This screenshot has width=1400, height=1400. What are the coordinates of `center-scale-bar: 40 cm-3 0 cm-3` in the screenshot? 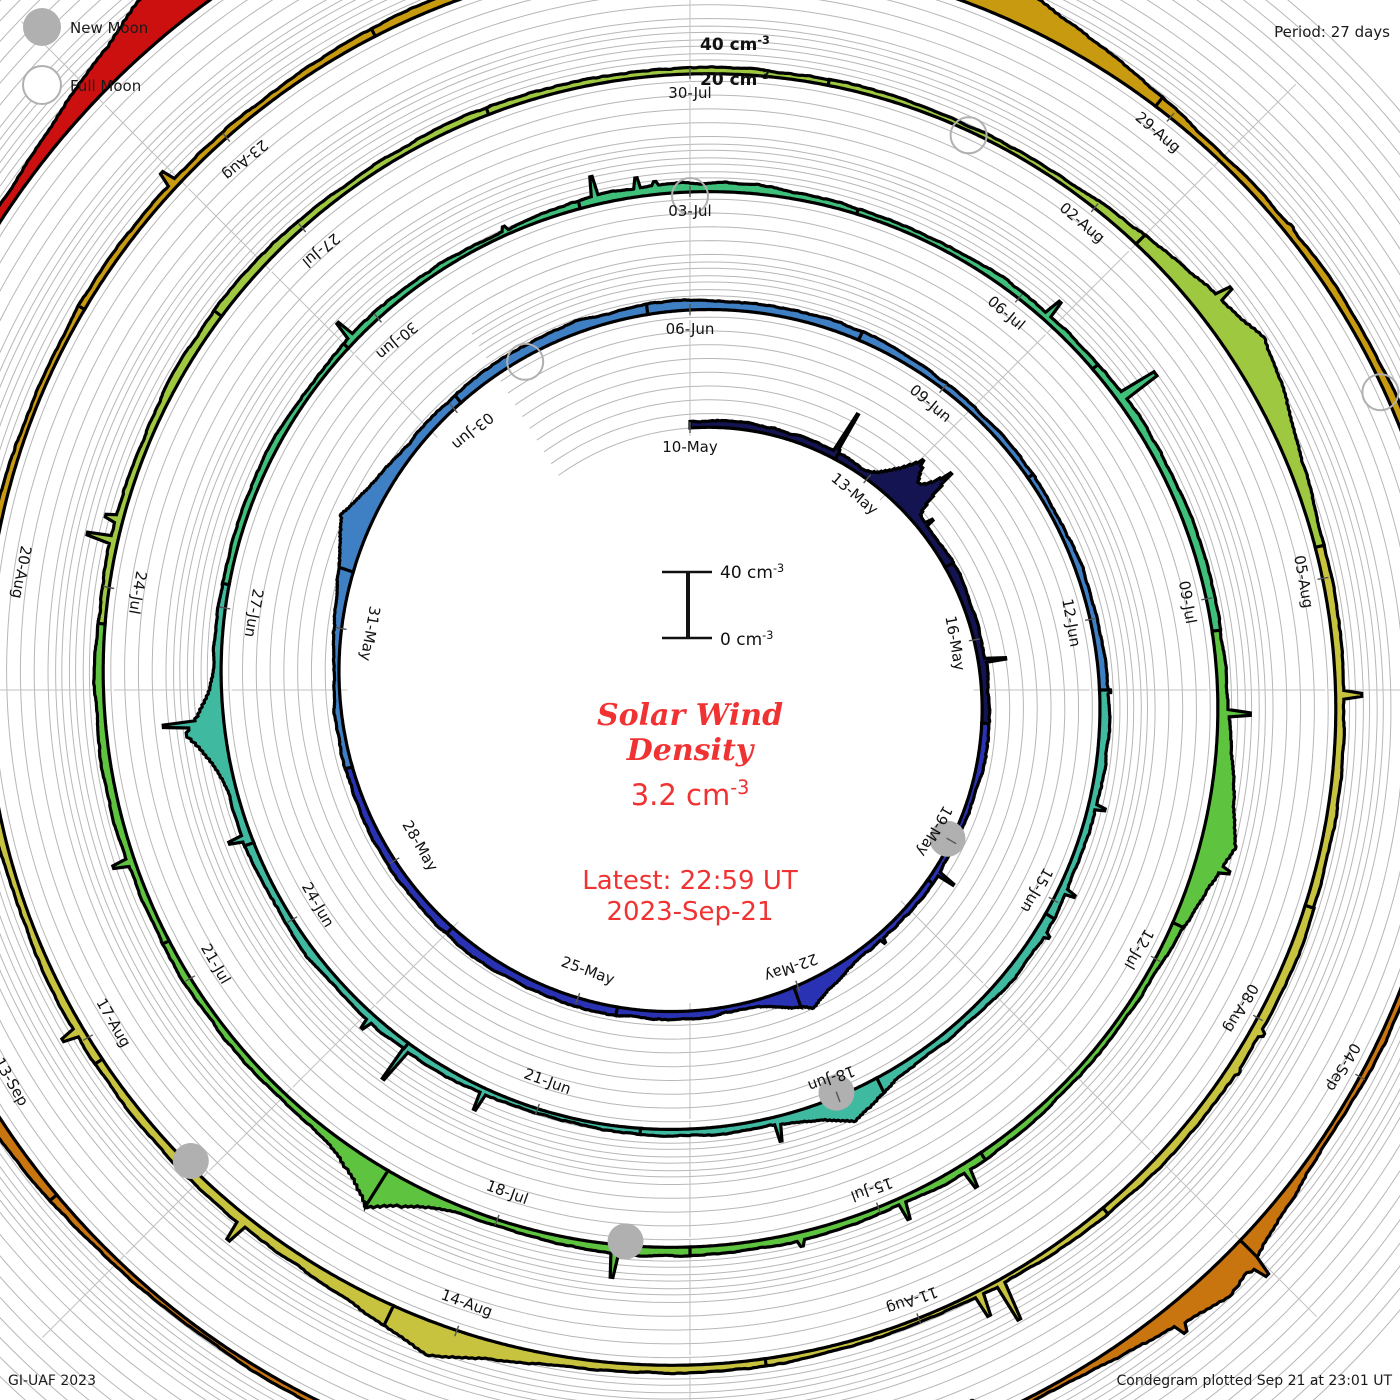 It's located at (723, 606).